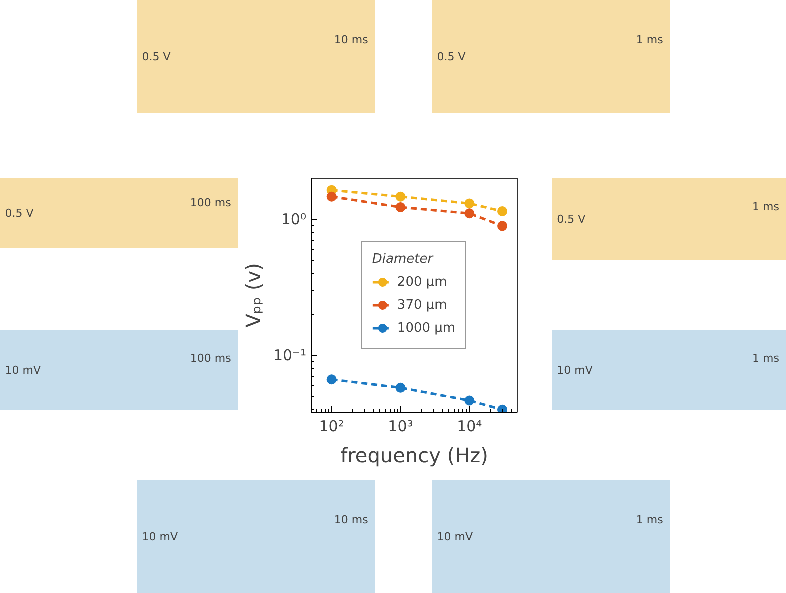  I want to click on legend-label: 370 μm, so click(422, 305).